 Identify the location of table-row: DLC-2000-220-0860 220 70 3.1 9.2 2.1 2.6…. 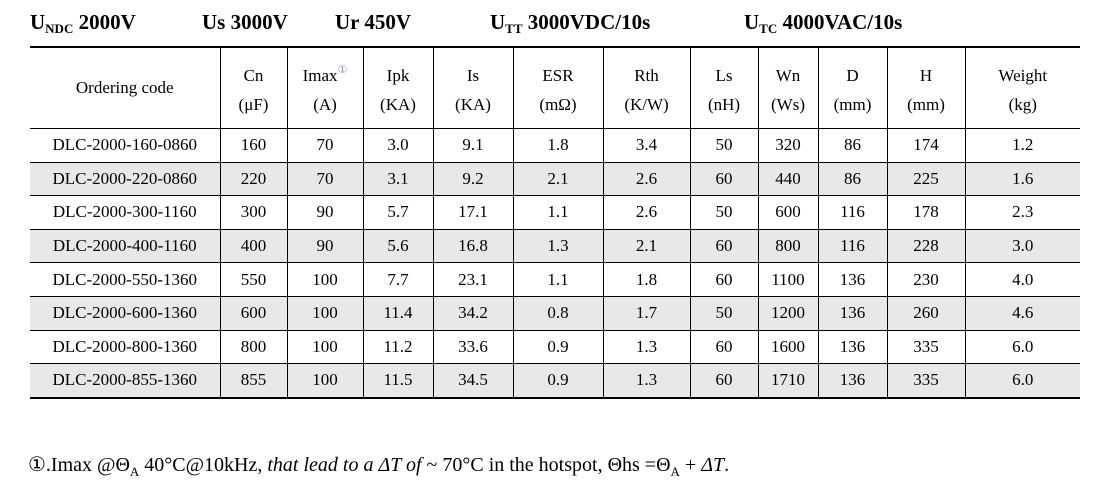
(555, 179).